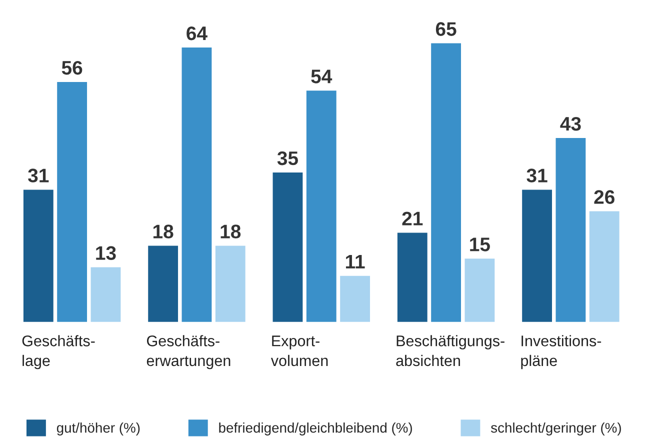 The width and height of the screenshot is (649, 448). Describe the element at coordinates (412, 219) in the screenshot. I see `data-label: 21` at that location.